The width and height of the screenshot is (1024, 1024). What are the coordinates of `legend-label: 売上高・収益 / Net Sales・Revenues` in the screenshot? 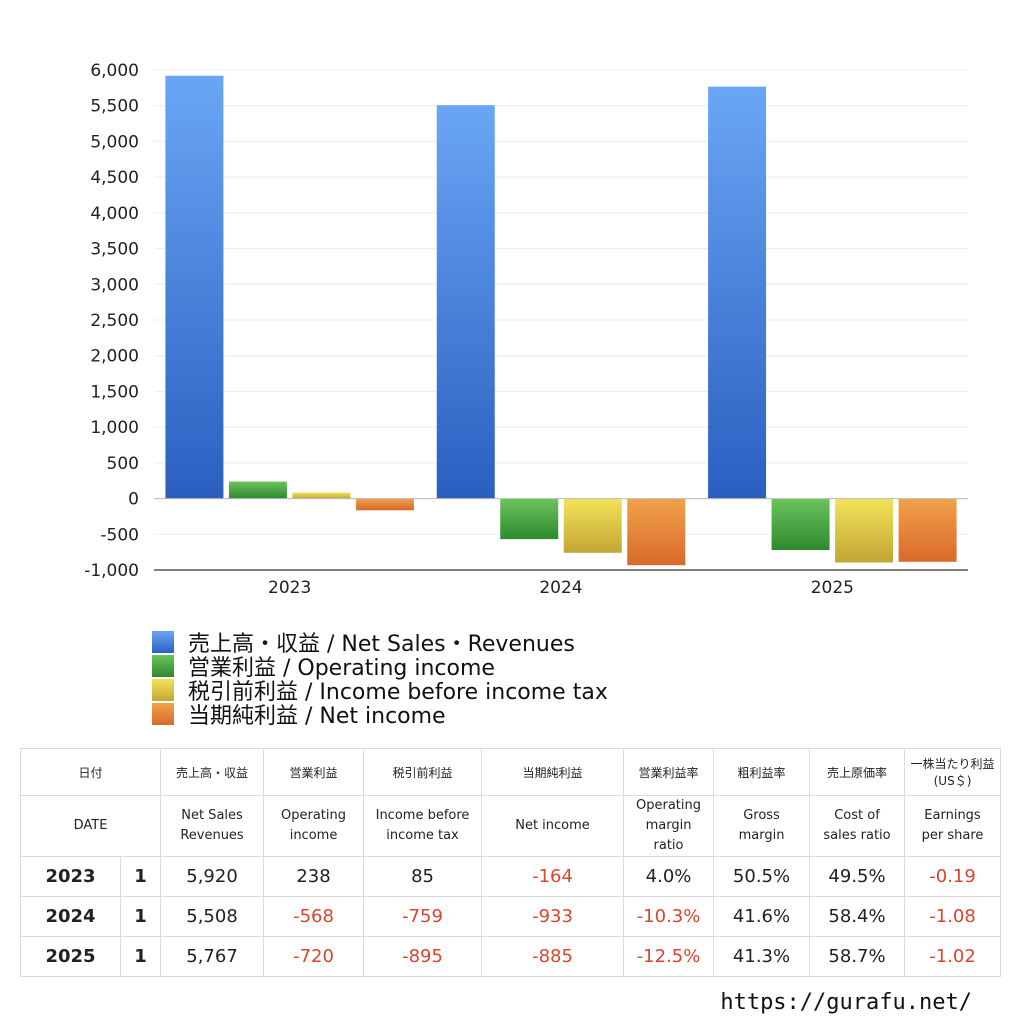 It's located at (381, 644).